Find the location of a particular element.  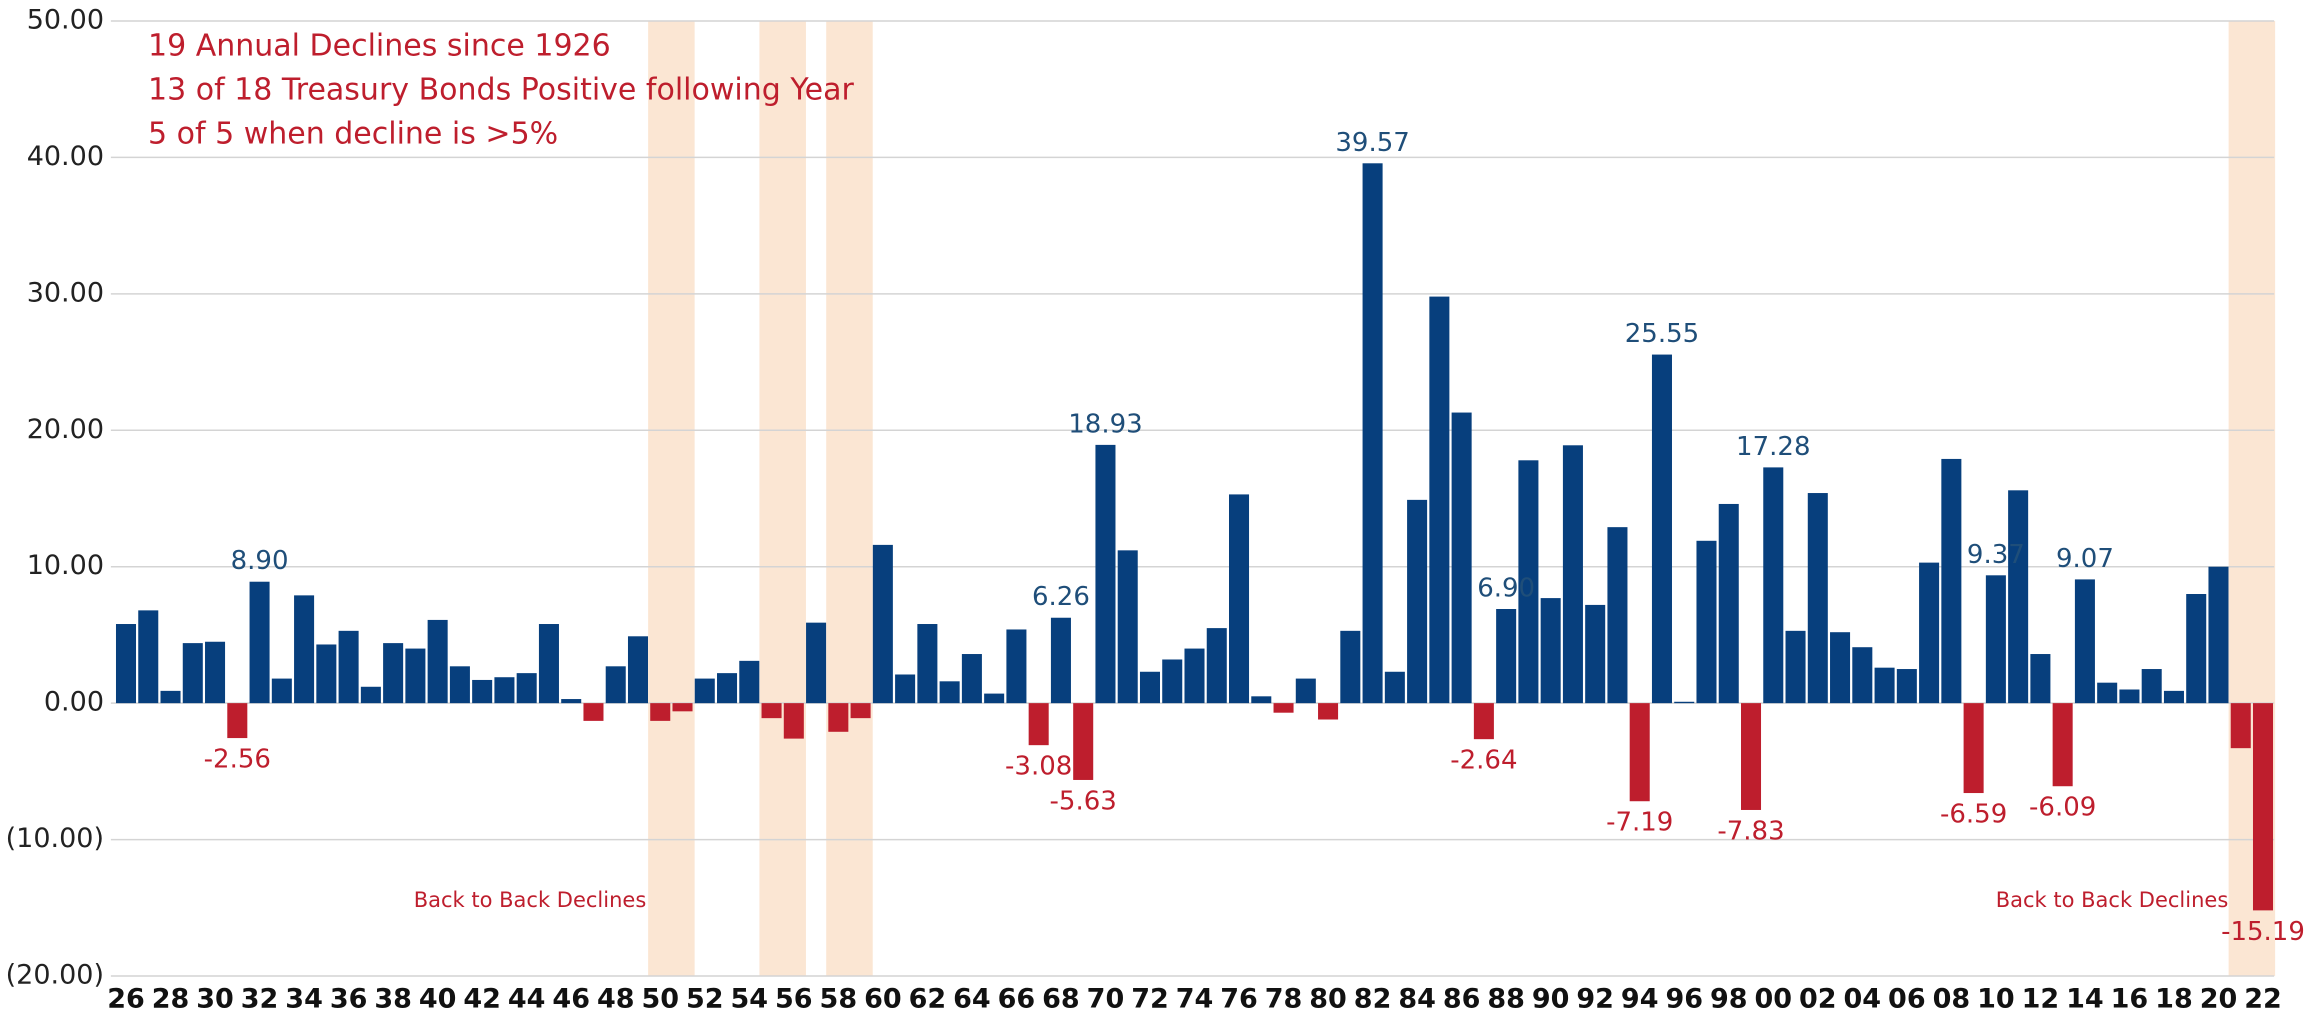

x-tick-label: 78 is located at coordinates (1284, 999).